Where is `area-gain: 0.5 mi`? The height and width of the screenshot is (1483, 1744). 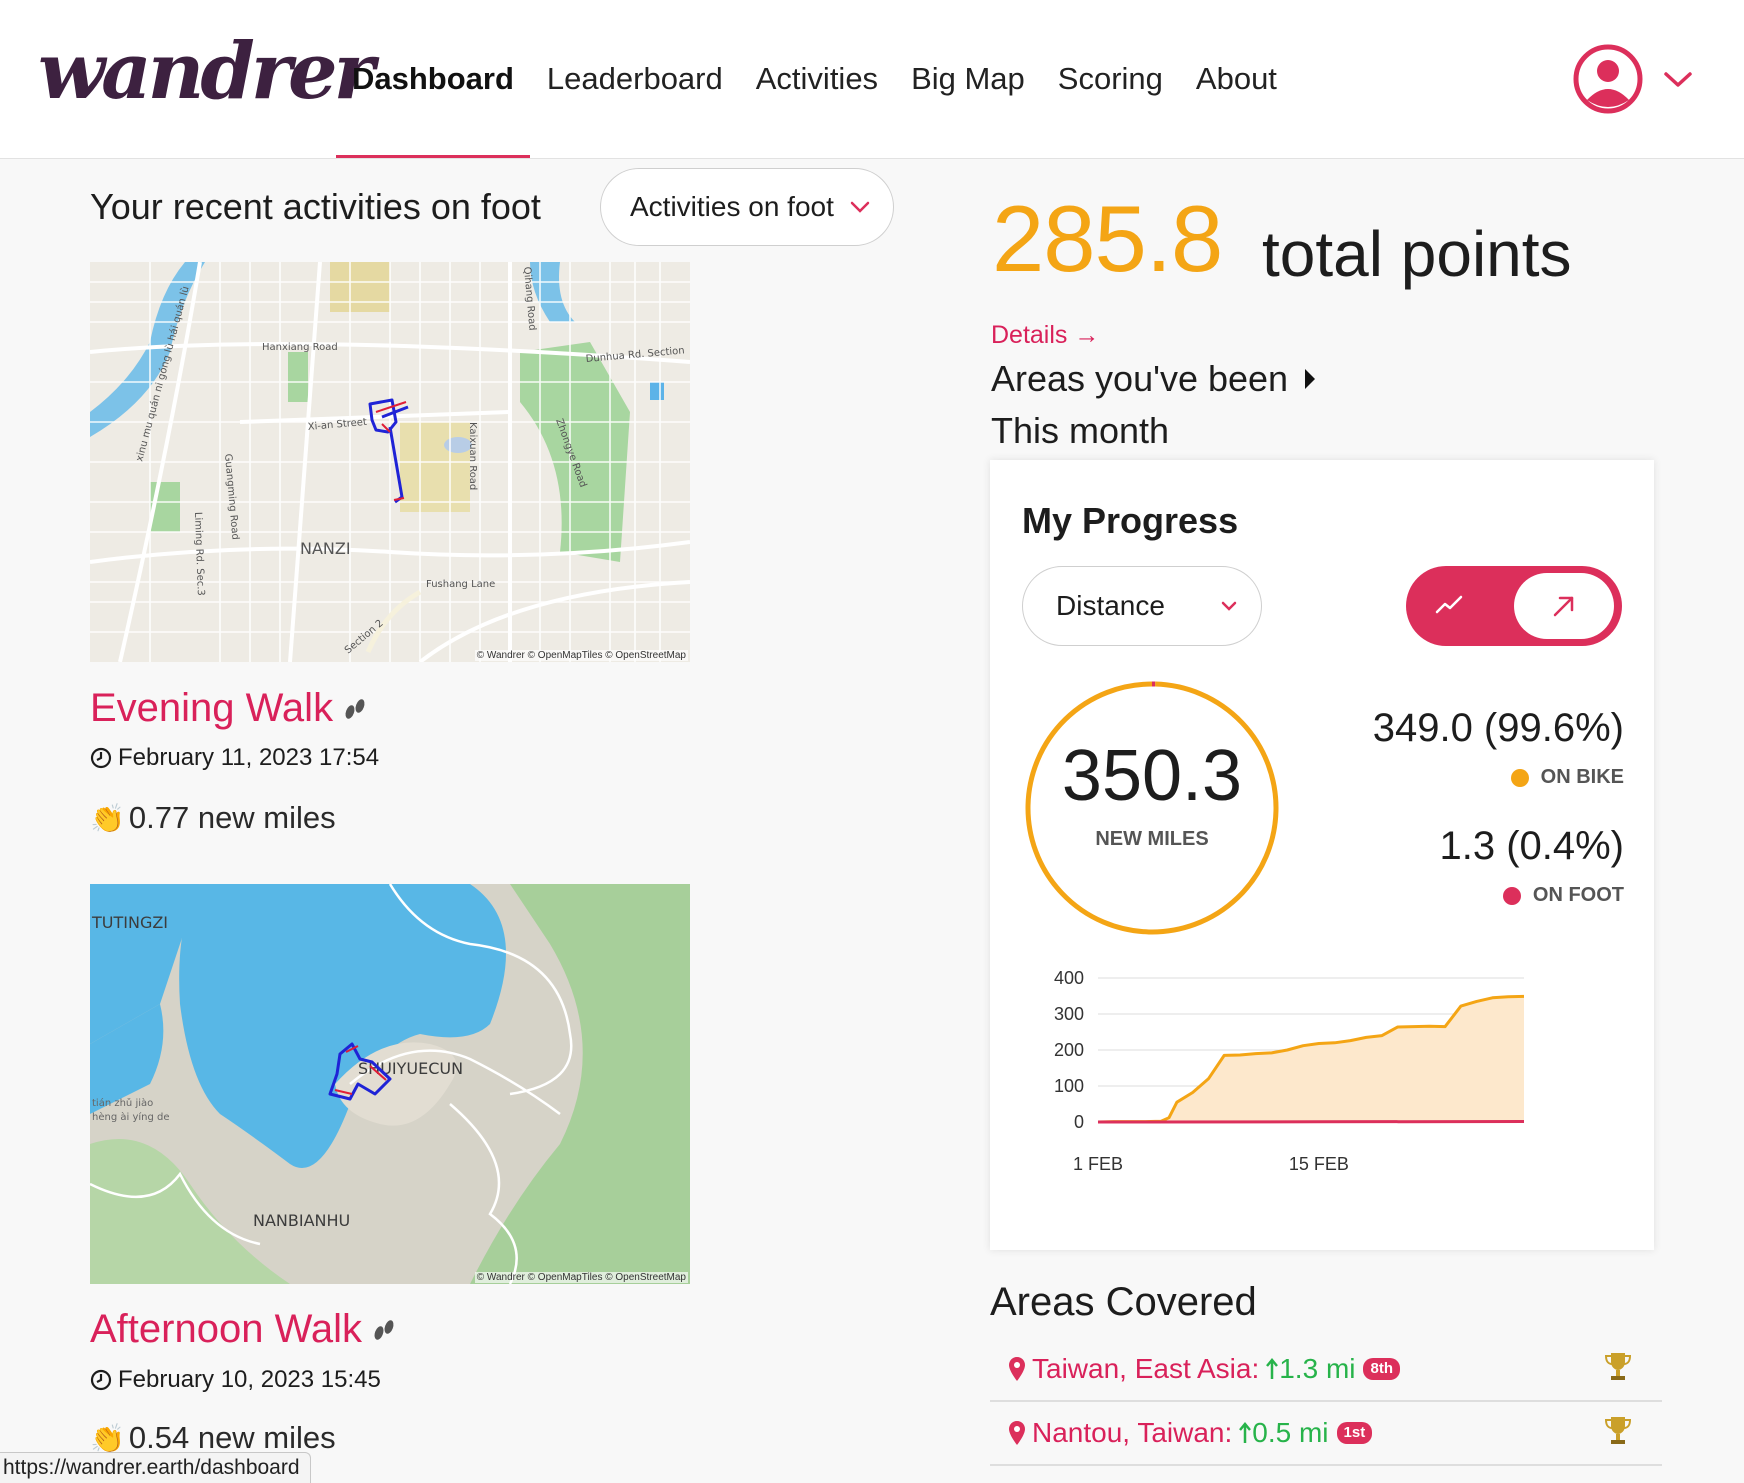
area-gain: 0.5 mi is located at coordinates (1283, 1433).